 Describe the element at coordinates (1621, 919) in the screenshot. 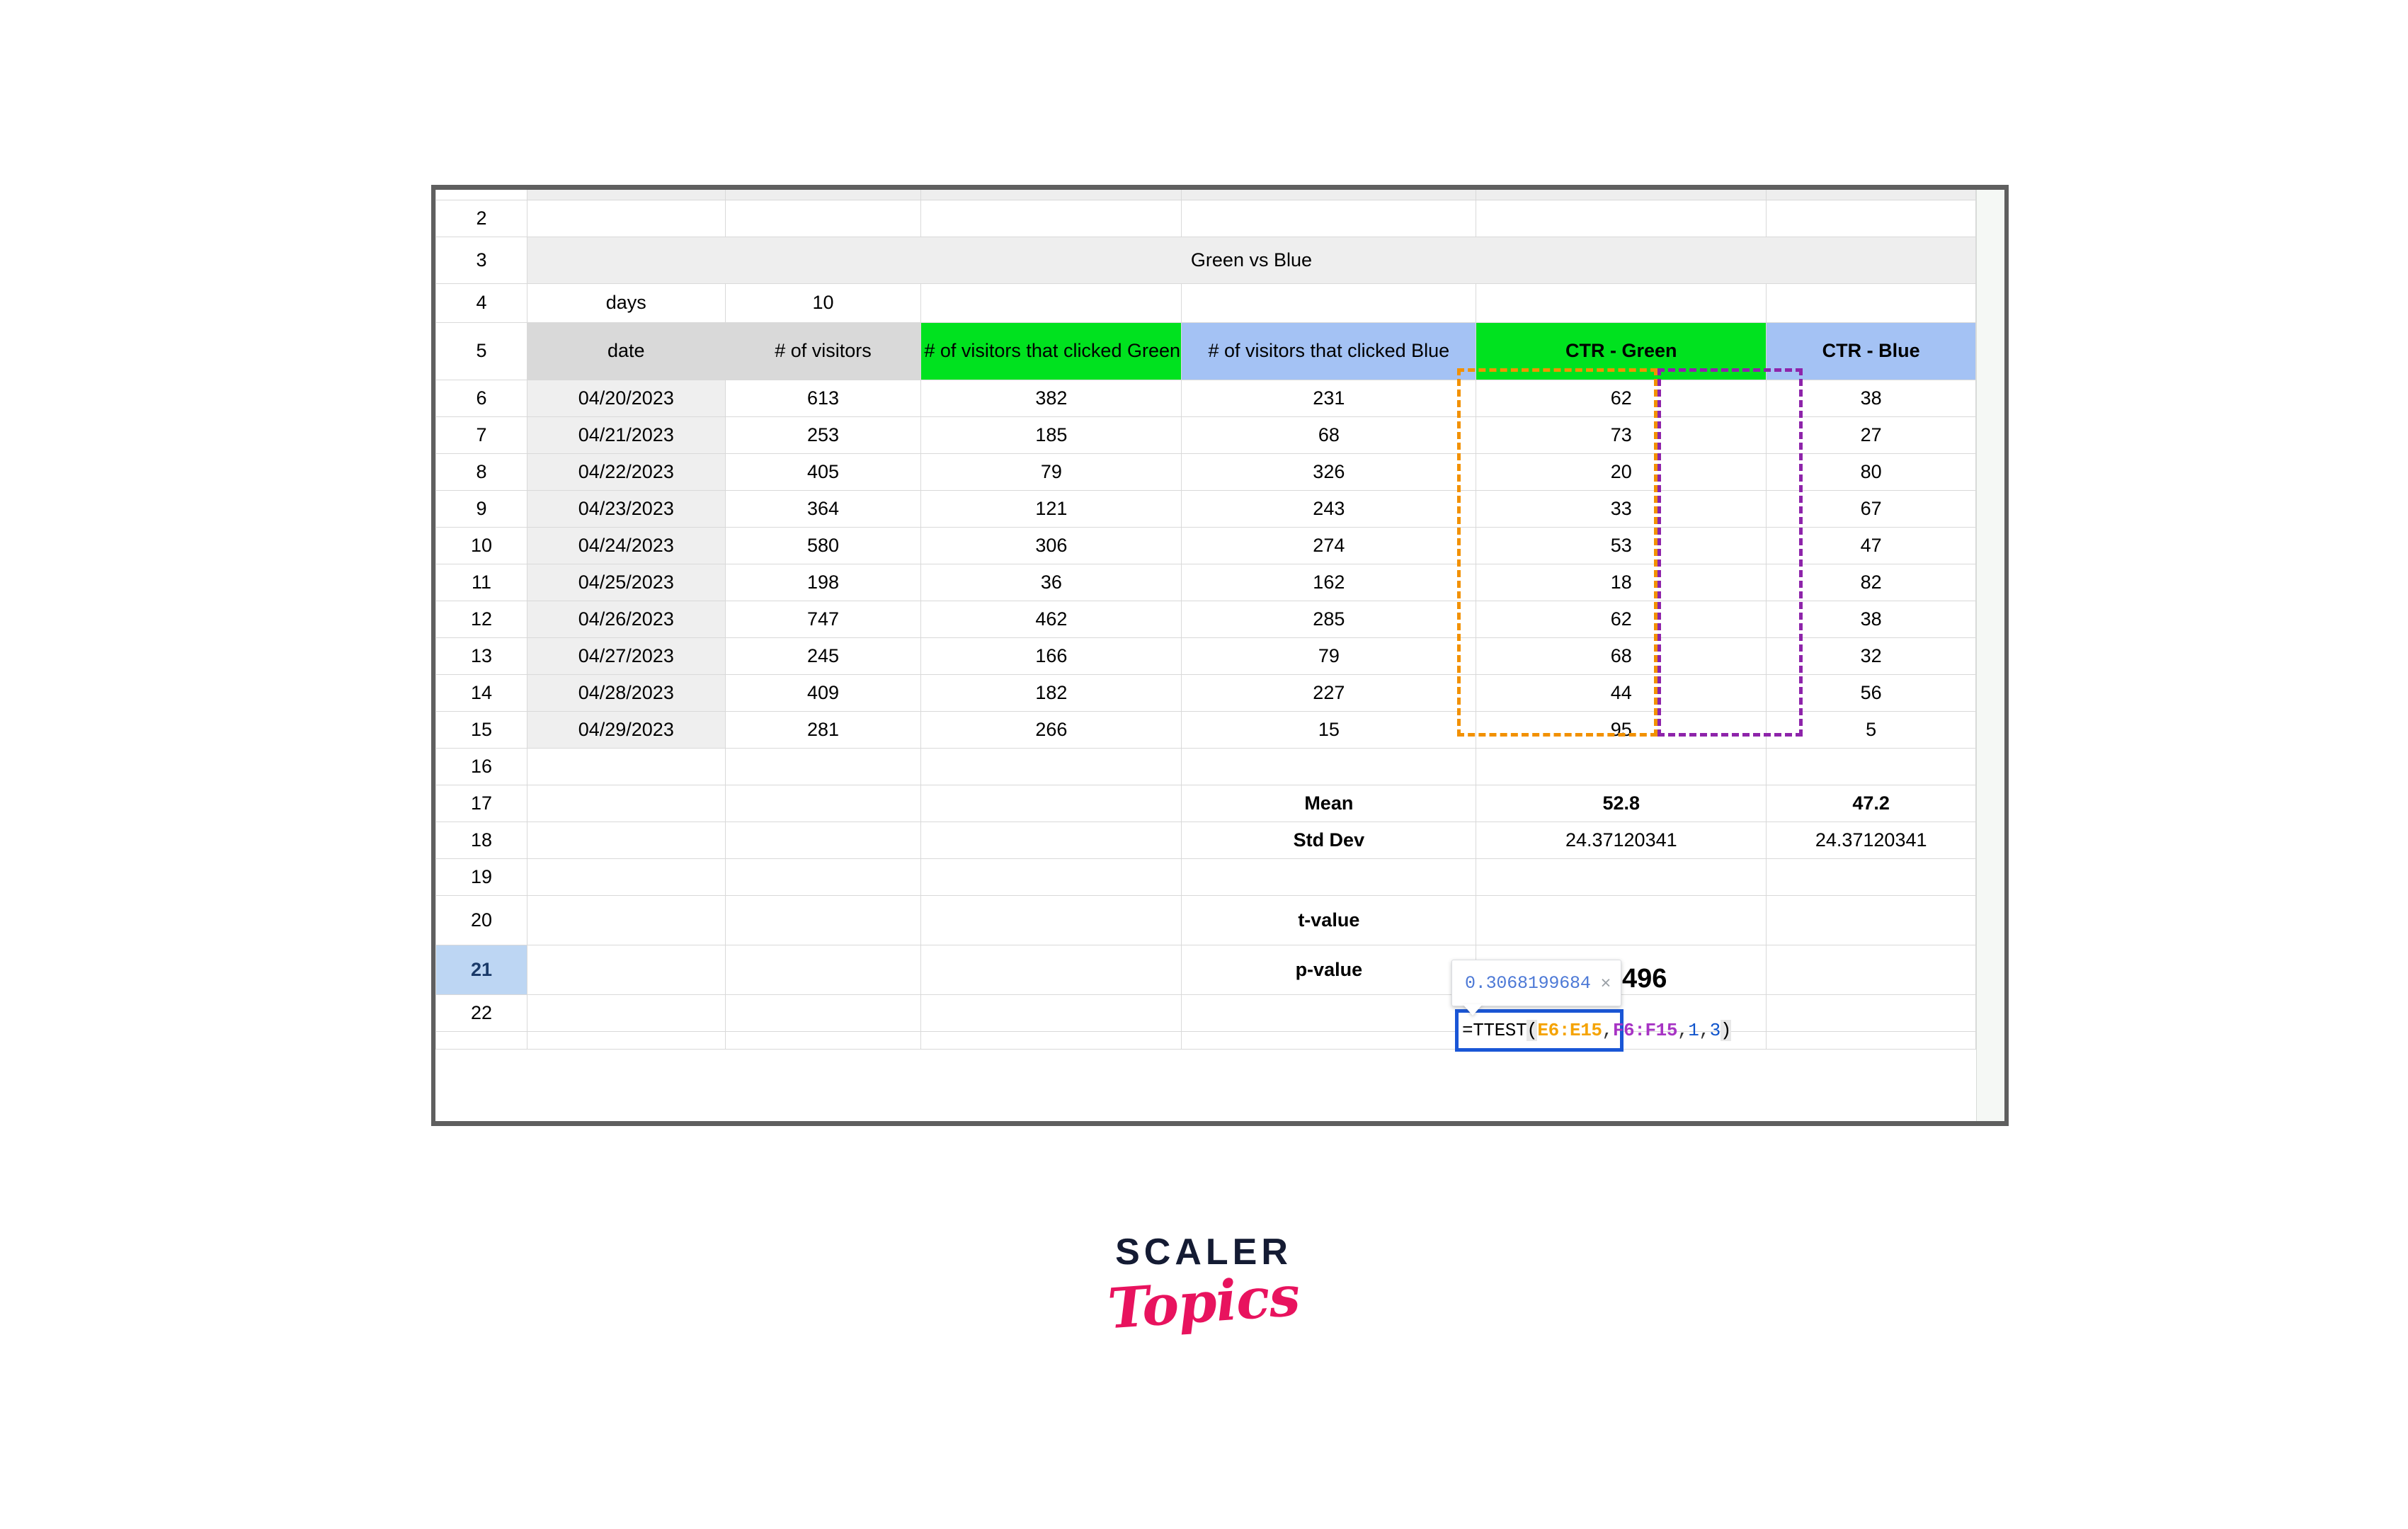

I see `t-value-cell` at that location.